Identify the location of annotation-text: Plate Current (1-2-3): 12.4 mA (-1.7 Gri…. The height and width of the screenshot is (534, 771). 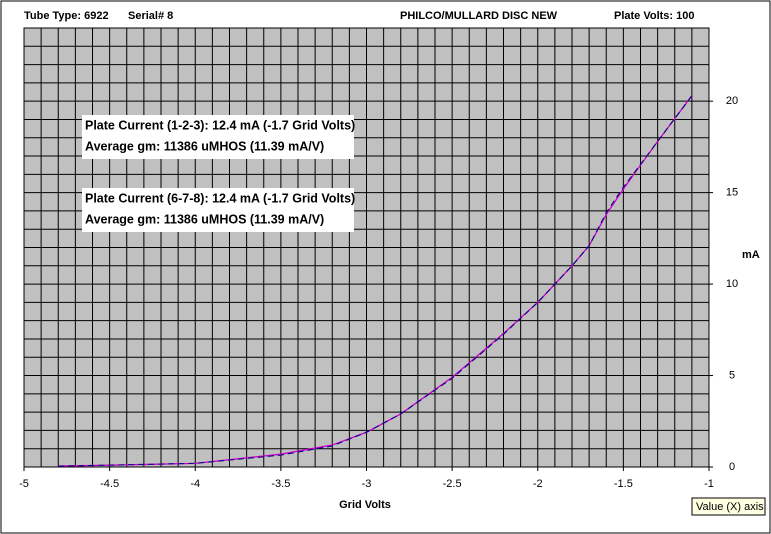
(220, 125).